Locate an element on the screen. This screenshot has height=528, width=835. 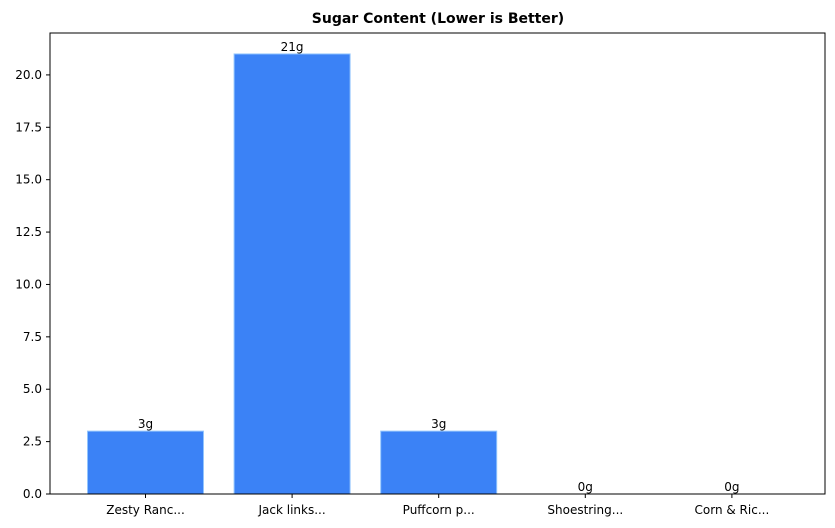
y-tick-label: 10.0 is located at coordinates (28, 284).